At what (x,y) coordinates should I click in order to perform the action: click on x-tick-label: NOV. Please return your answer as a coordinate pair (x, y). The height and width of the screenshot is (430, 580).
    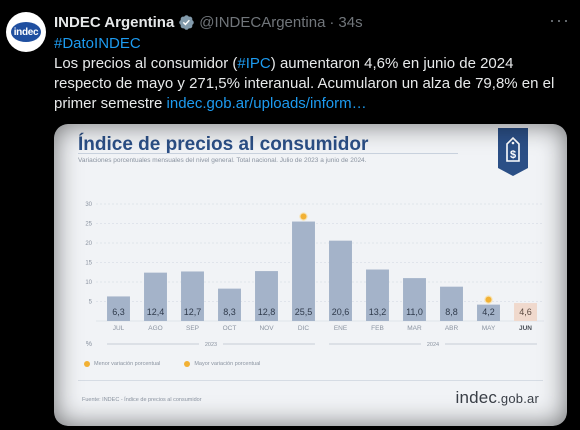
    Looking at the image, I should click on (266, 328).